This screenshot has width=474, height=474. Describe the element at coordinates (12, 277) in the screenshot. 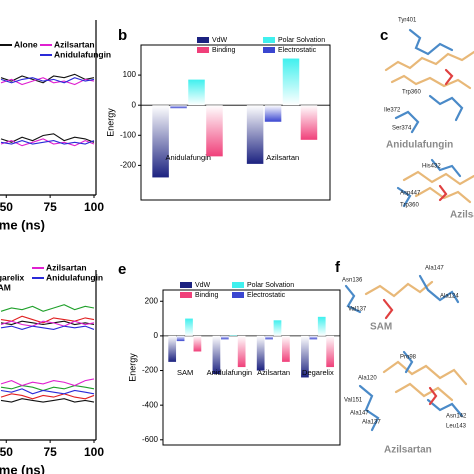

I see `legend-label: Degarelix` at that location.